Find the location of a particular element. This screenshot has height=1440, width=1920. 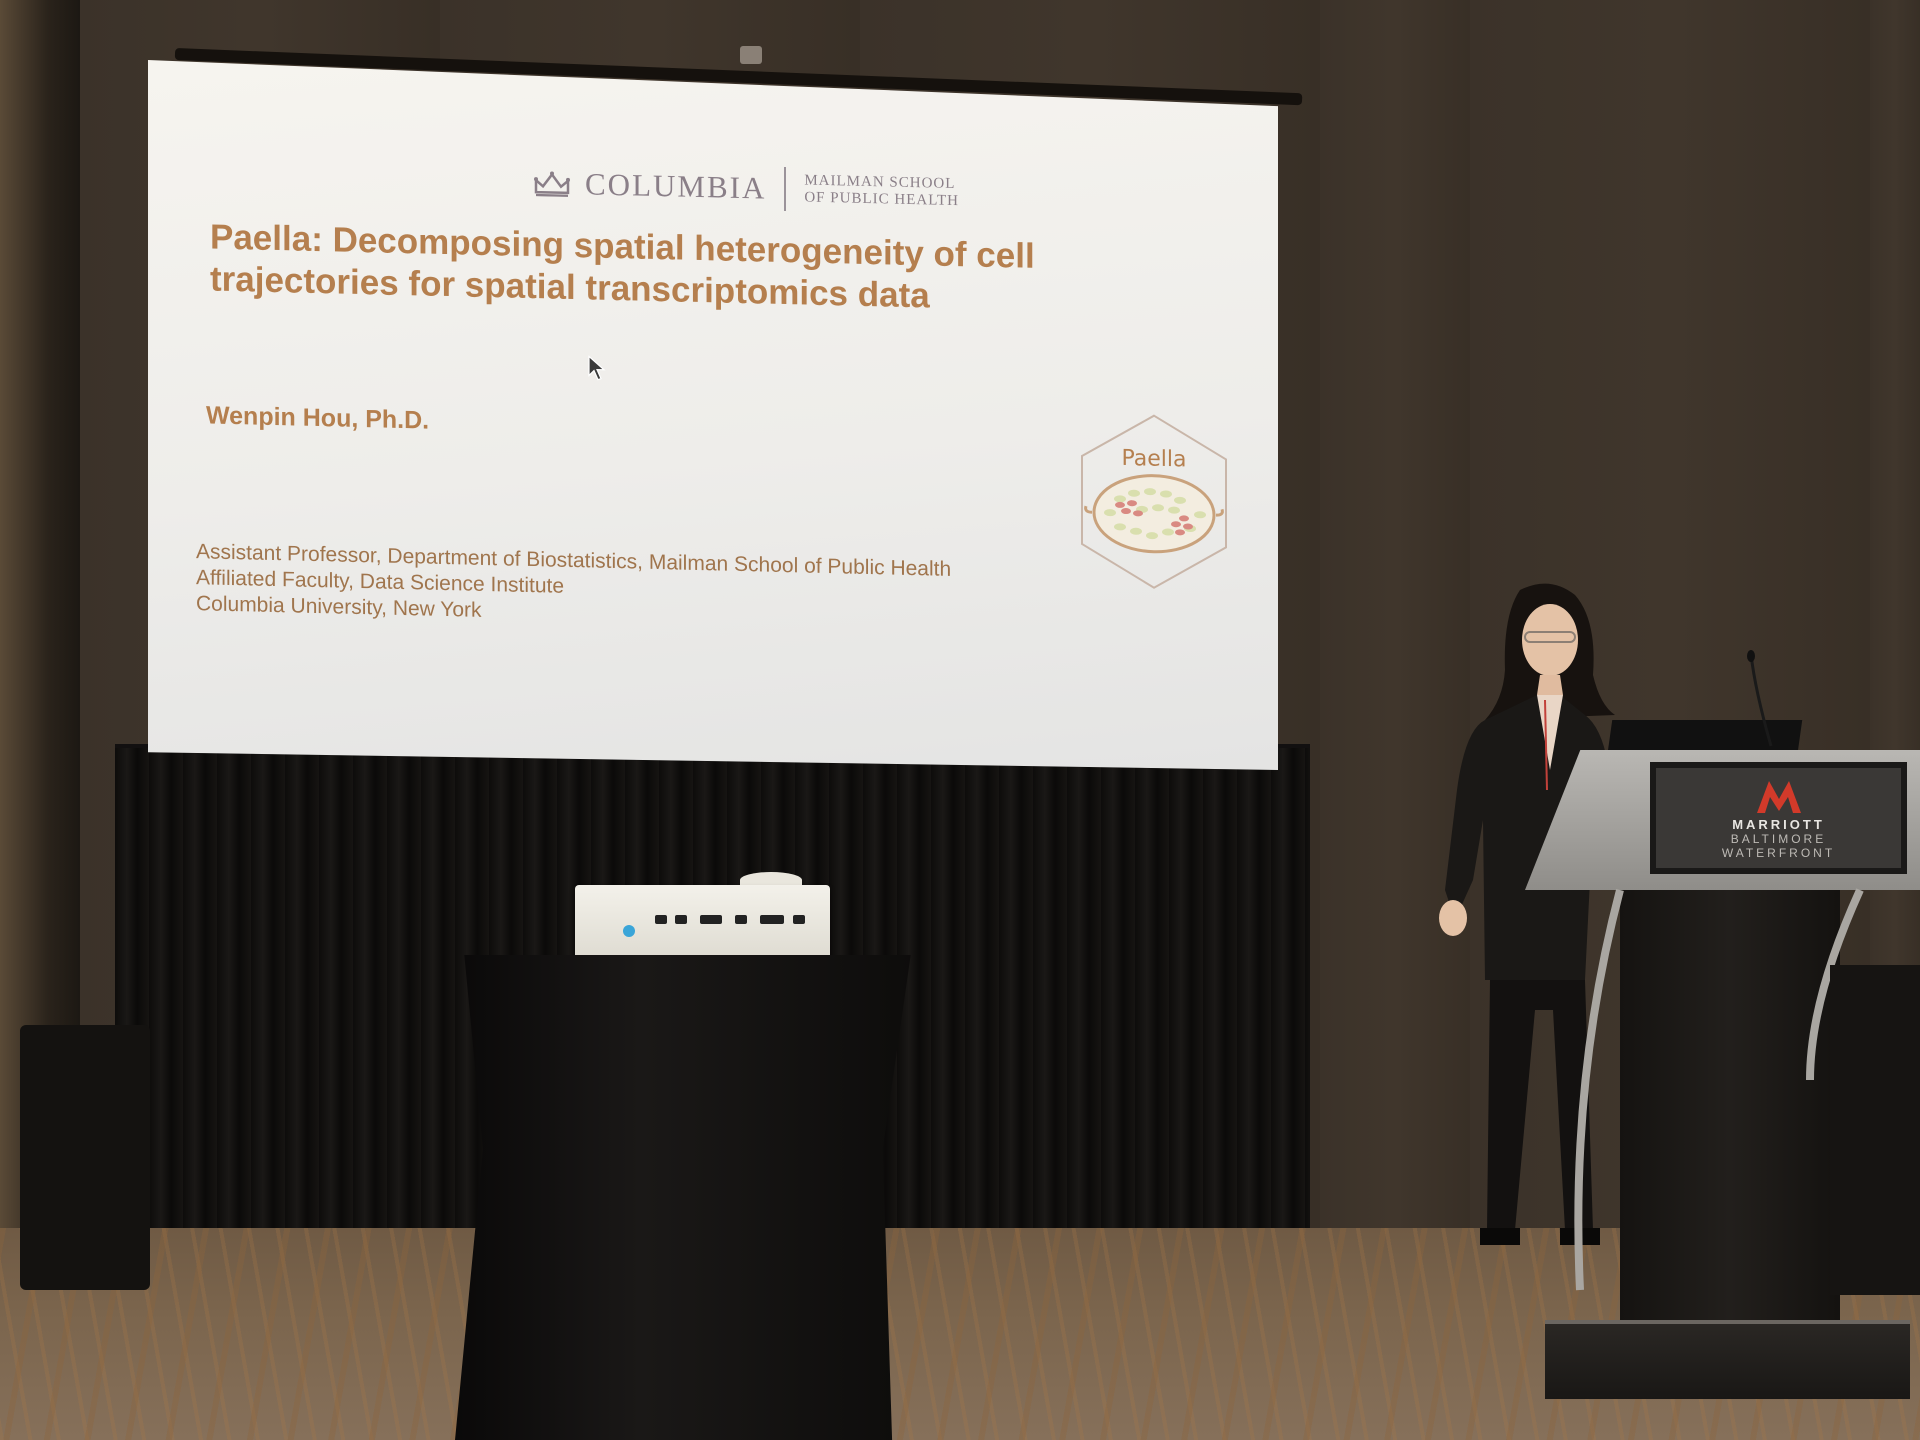

podium-plaque: MARRIOTT BALTIMORE WATERFRONT is located at coordinates (1778, 818).